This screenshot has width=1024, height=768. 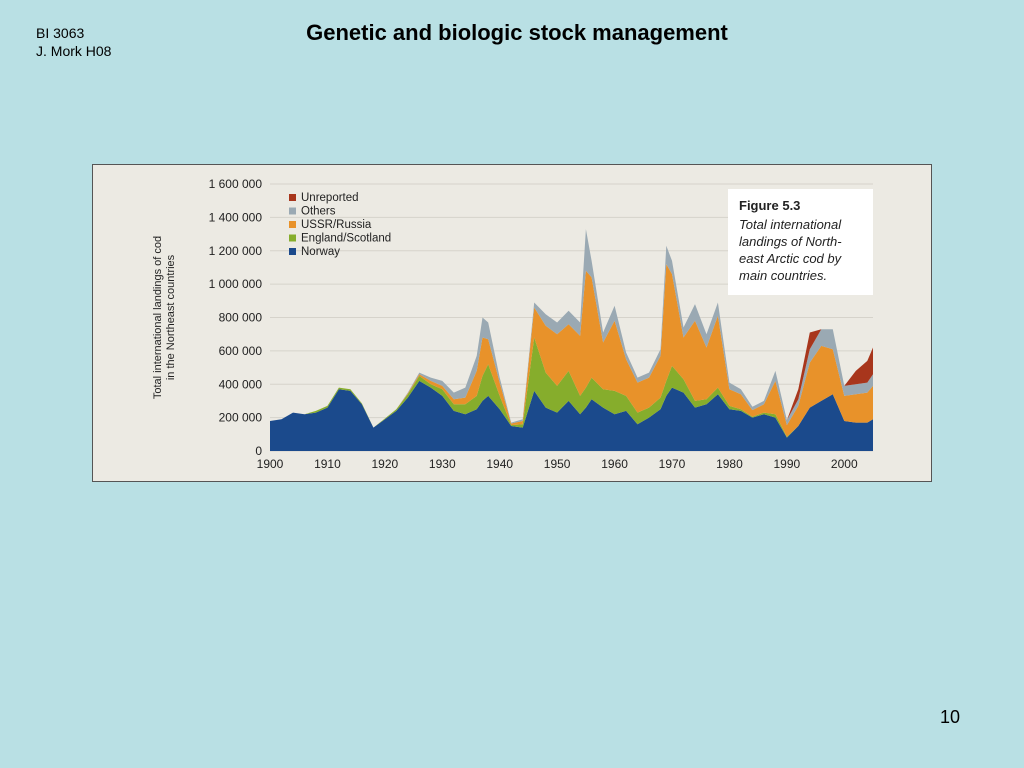 What do you see at coordinates (327, 464) in the screenshot?
I see `x-tick-label: 1910` at bounding box center [327, 464].